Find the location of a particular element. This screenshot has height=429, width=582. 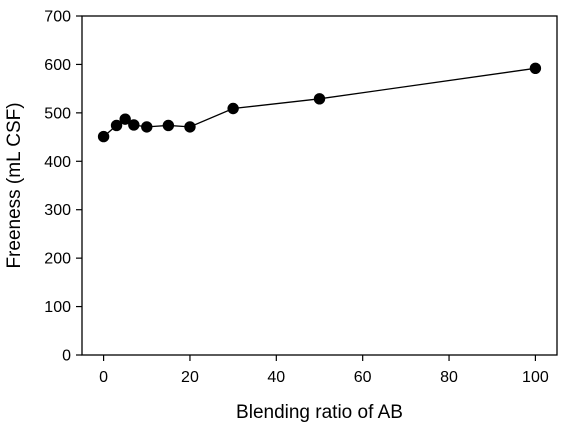

y-axis: 0 100 200 300 400 500 600 700 is located at coordinates (63, 187).